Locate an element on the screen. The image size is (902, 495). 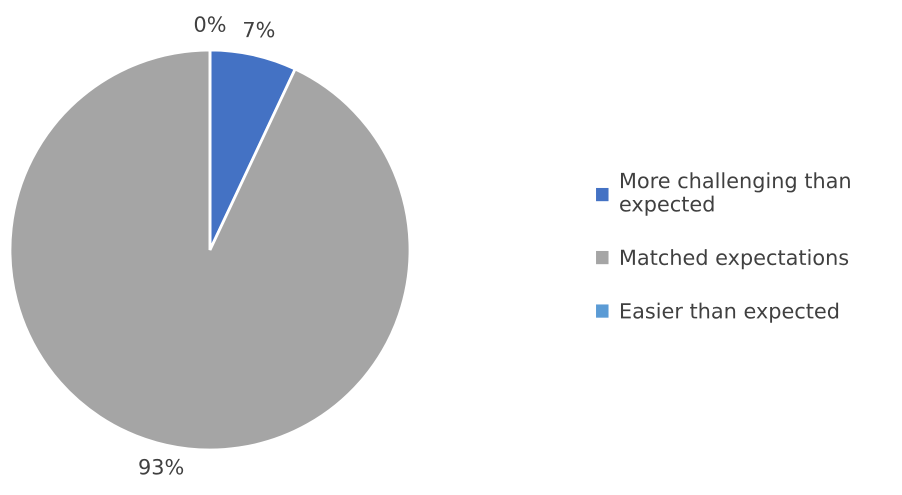
data-label: 93% is located at coordinates (161, 466).